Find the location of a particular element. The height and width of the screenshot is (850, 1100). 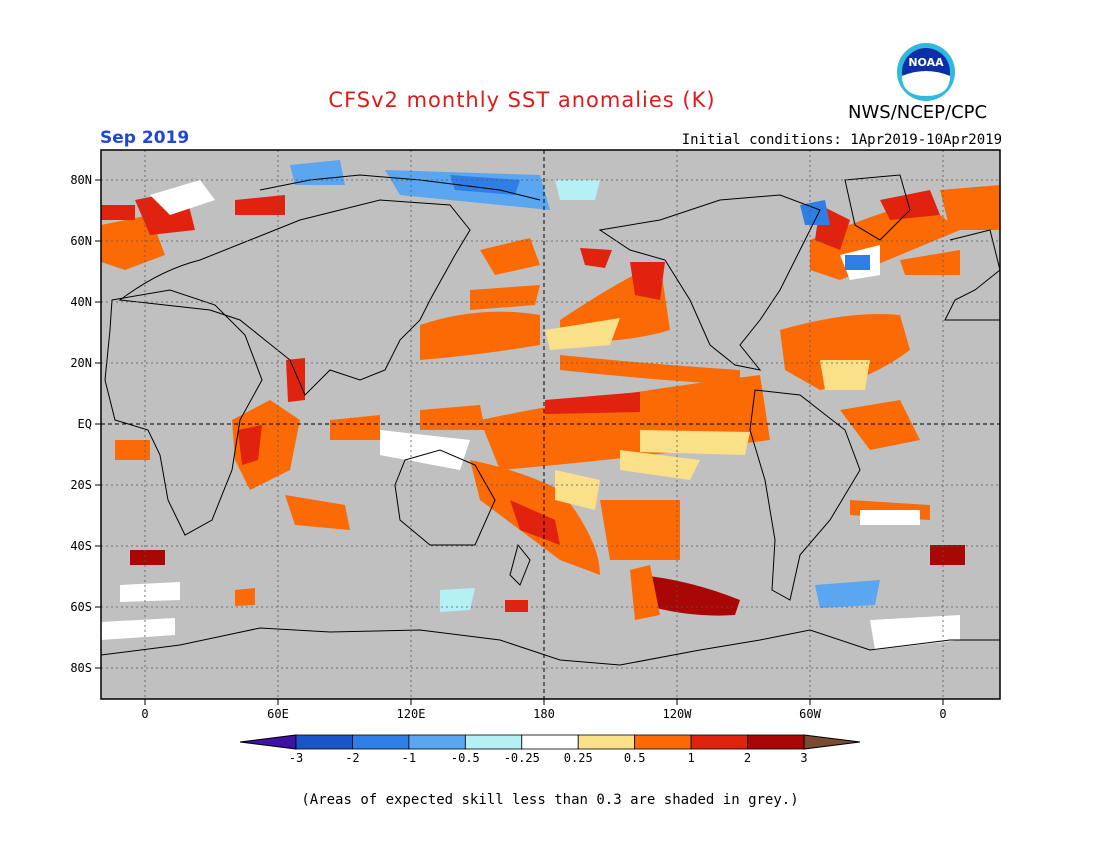

organization-label: NWS/NCEP/CPC is located at coordinates (918, 112).